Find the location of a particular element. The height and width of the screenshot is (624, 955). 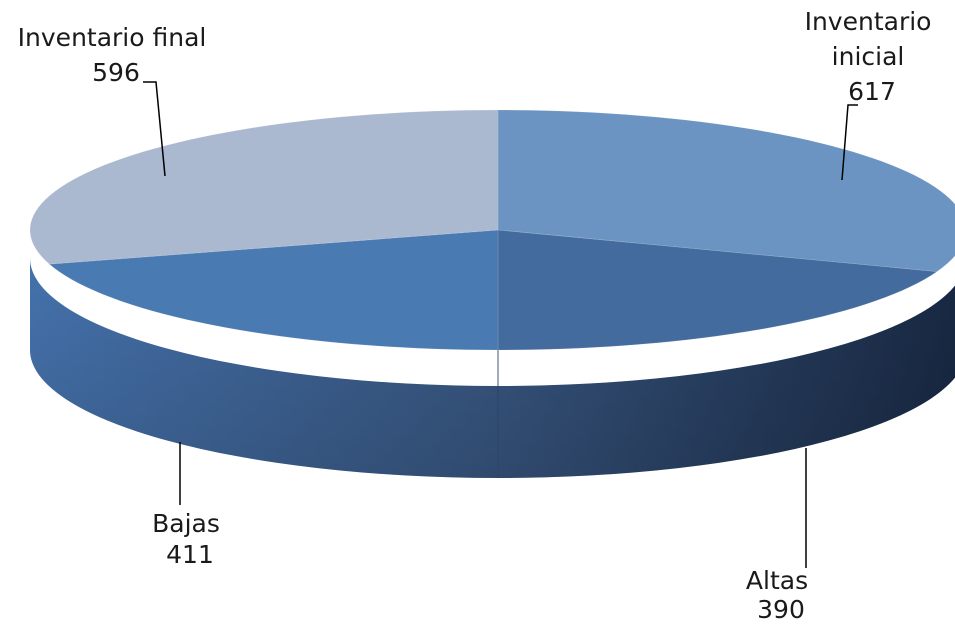

pie-slice-altas is located at coordinates (718, 290).